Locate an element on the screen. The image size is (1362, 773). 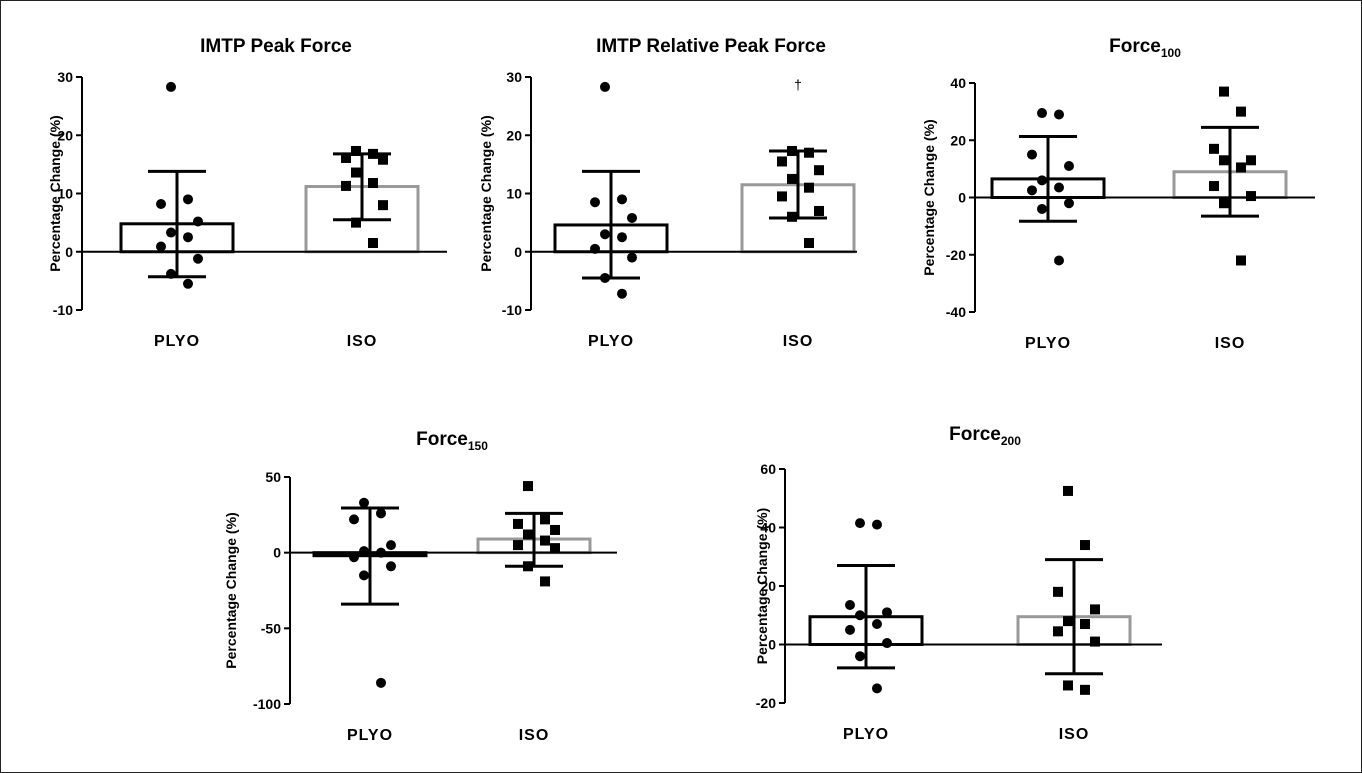
y-tick-label: -20 is located at coordinates (956, 255).